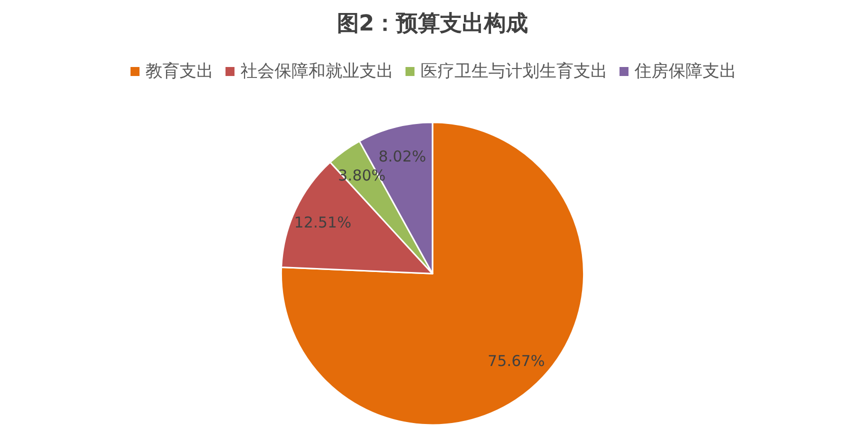 This screenshot has width=865, height=445. I want to click on data-label: 8.02%, so click(402, 156).